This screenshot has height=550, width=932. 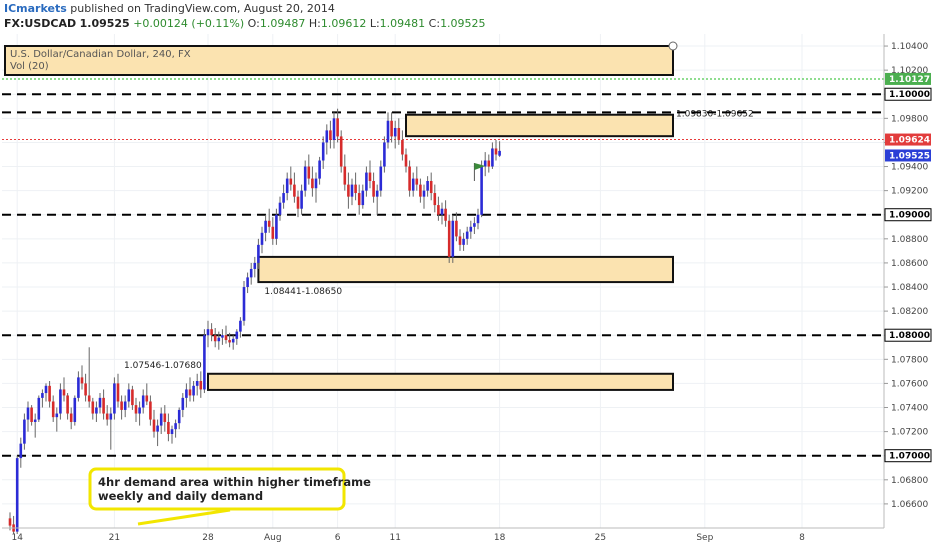 What do you see at coordinates (29, 66) in the screenshot?
I see `legend-indicator: Vol (20)` at bounding box center [29, 66].